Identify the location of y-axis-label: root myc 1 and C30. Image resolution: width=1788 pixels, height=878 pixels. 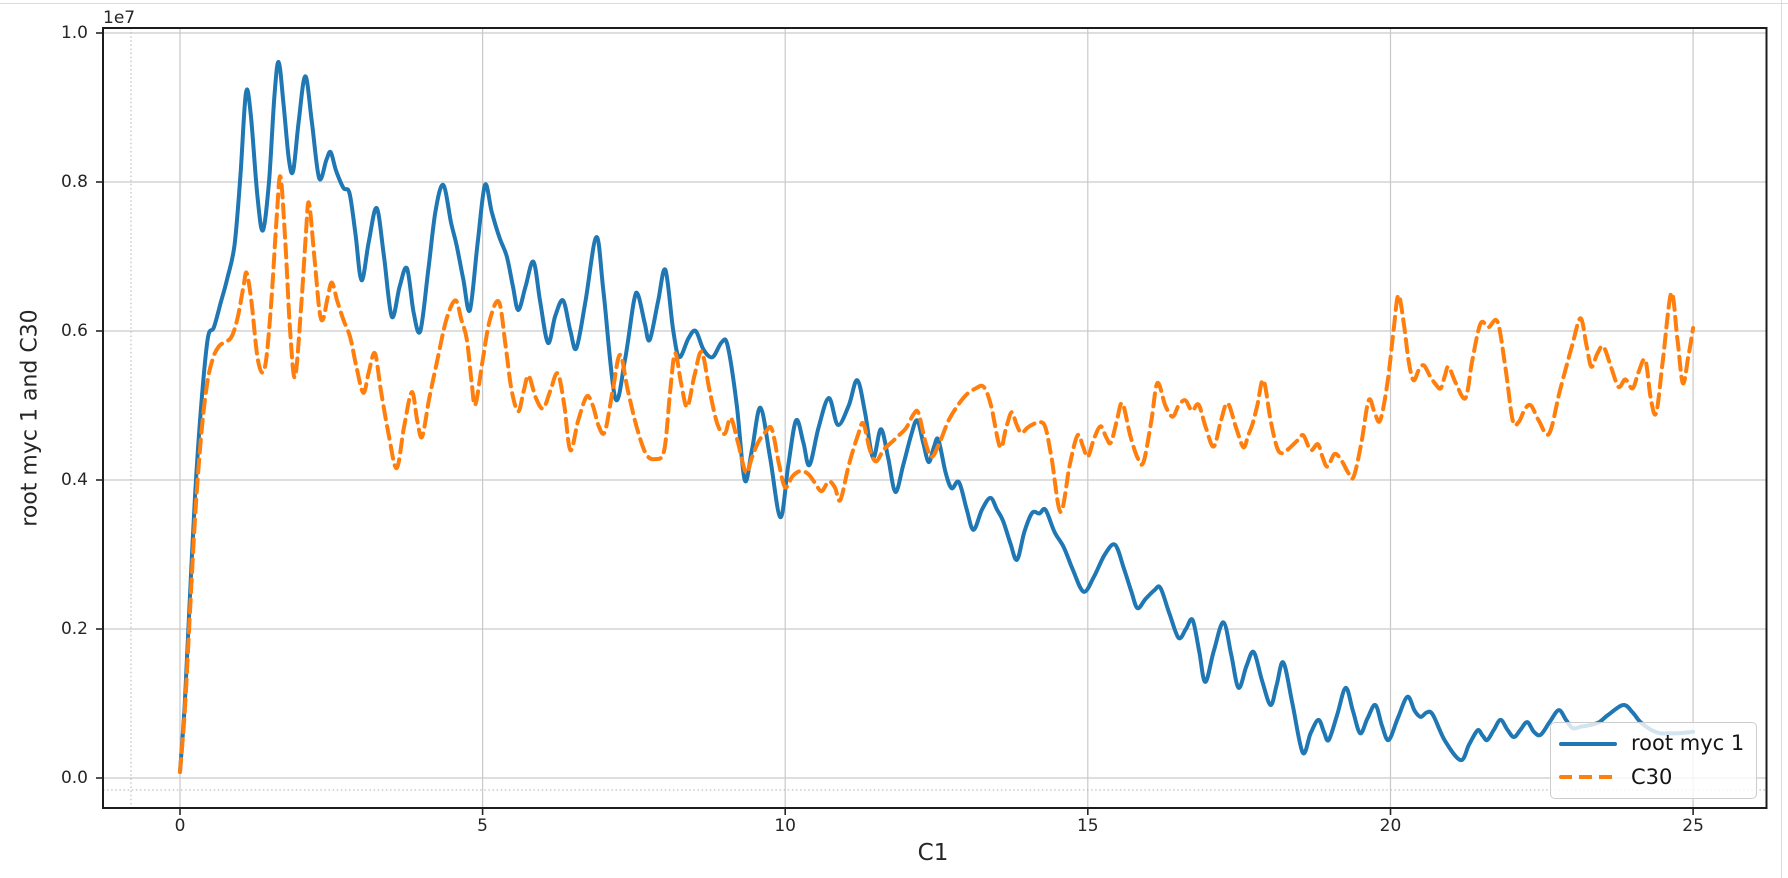
(30, 418).